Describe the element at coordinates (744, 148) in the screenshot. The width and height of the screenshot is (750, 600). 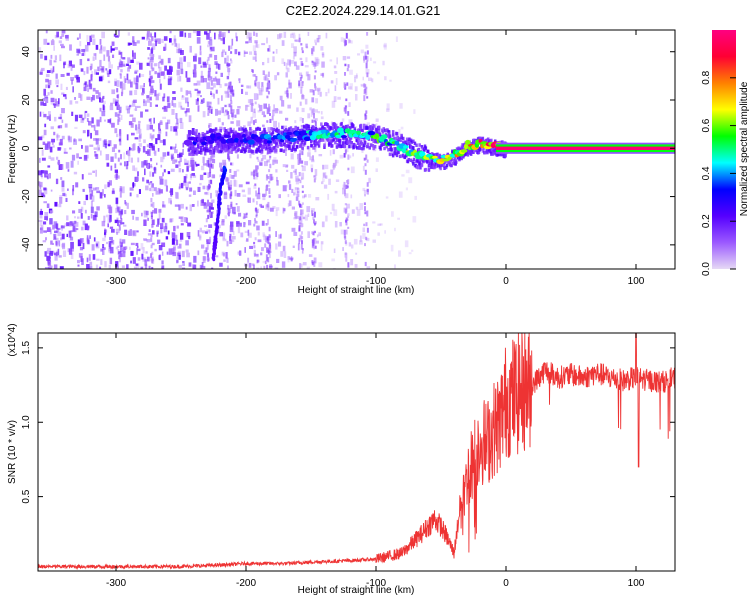
I see `colorbar-label: Normalized spectral amplitude` at that location.